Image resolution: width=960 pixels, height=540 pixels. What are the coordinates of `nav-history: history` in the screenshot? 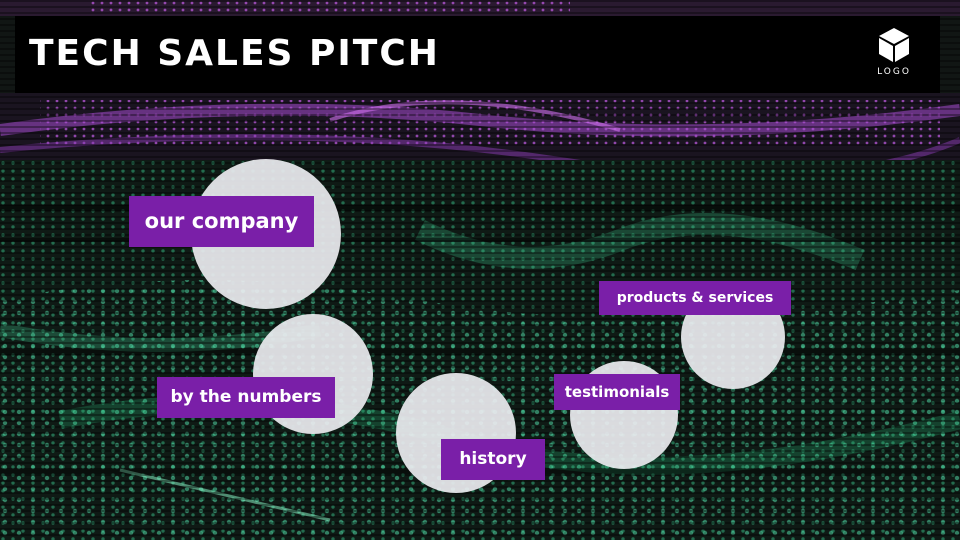 It's located at (493, 459).